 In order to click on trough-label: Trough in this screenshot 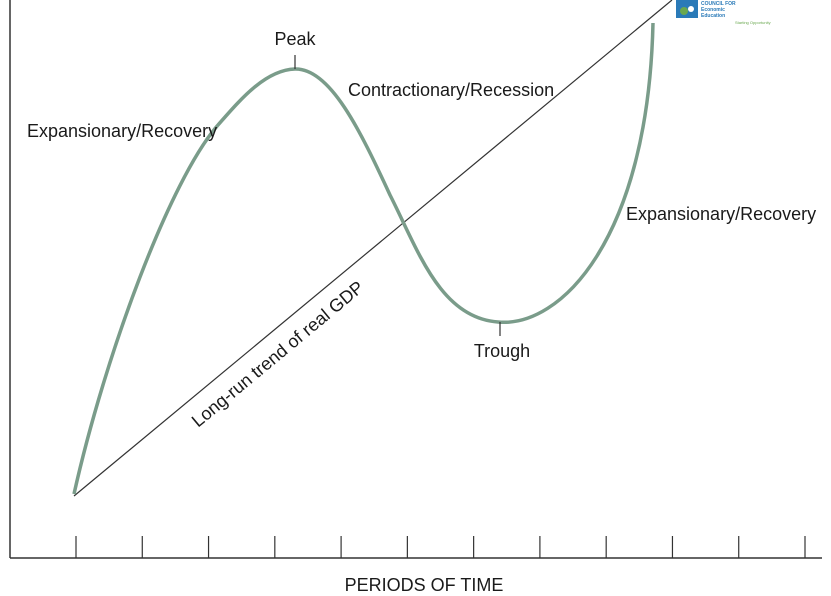, I will do `click(502, 351)`.